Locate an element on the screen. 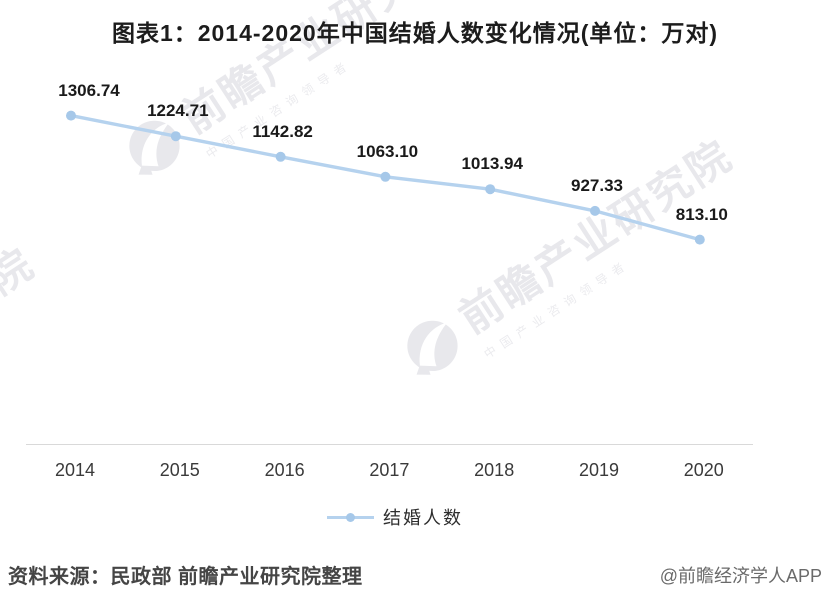 This screenshot has height=596, width=830. x-axis-label: 2016 is located at coordinates (284, 470).